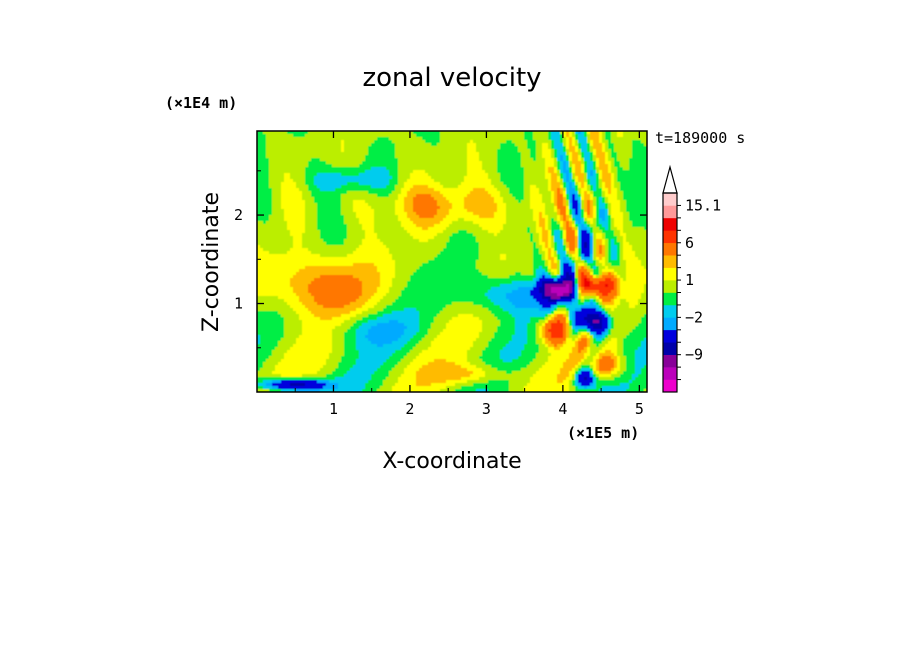 This screenshot has height=654, width=904. What do you see at coordinates (603, 433) in the screenshot?
I see `x-multiplier-label: (×1E5 m)` at bounding box center [603, 433].